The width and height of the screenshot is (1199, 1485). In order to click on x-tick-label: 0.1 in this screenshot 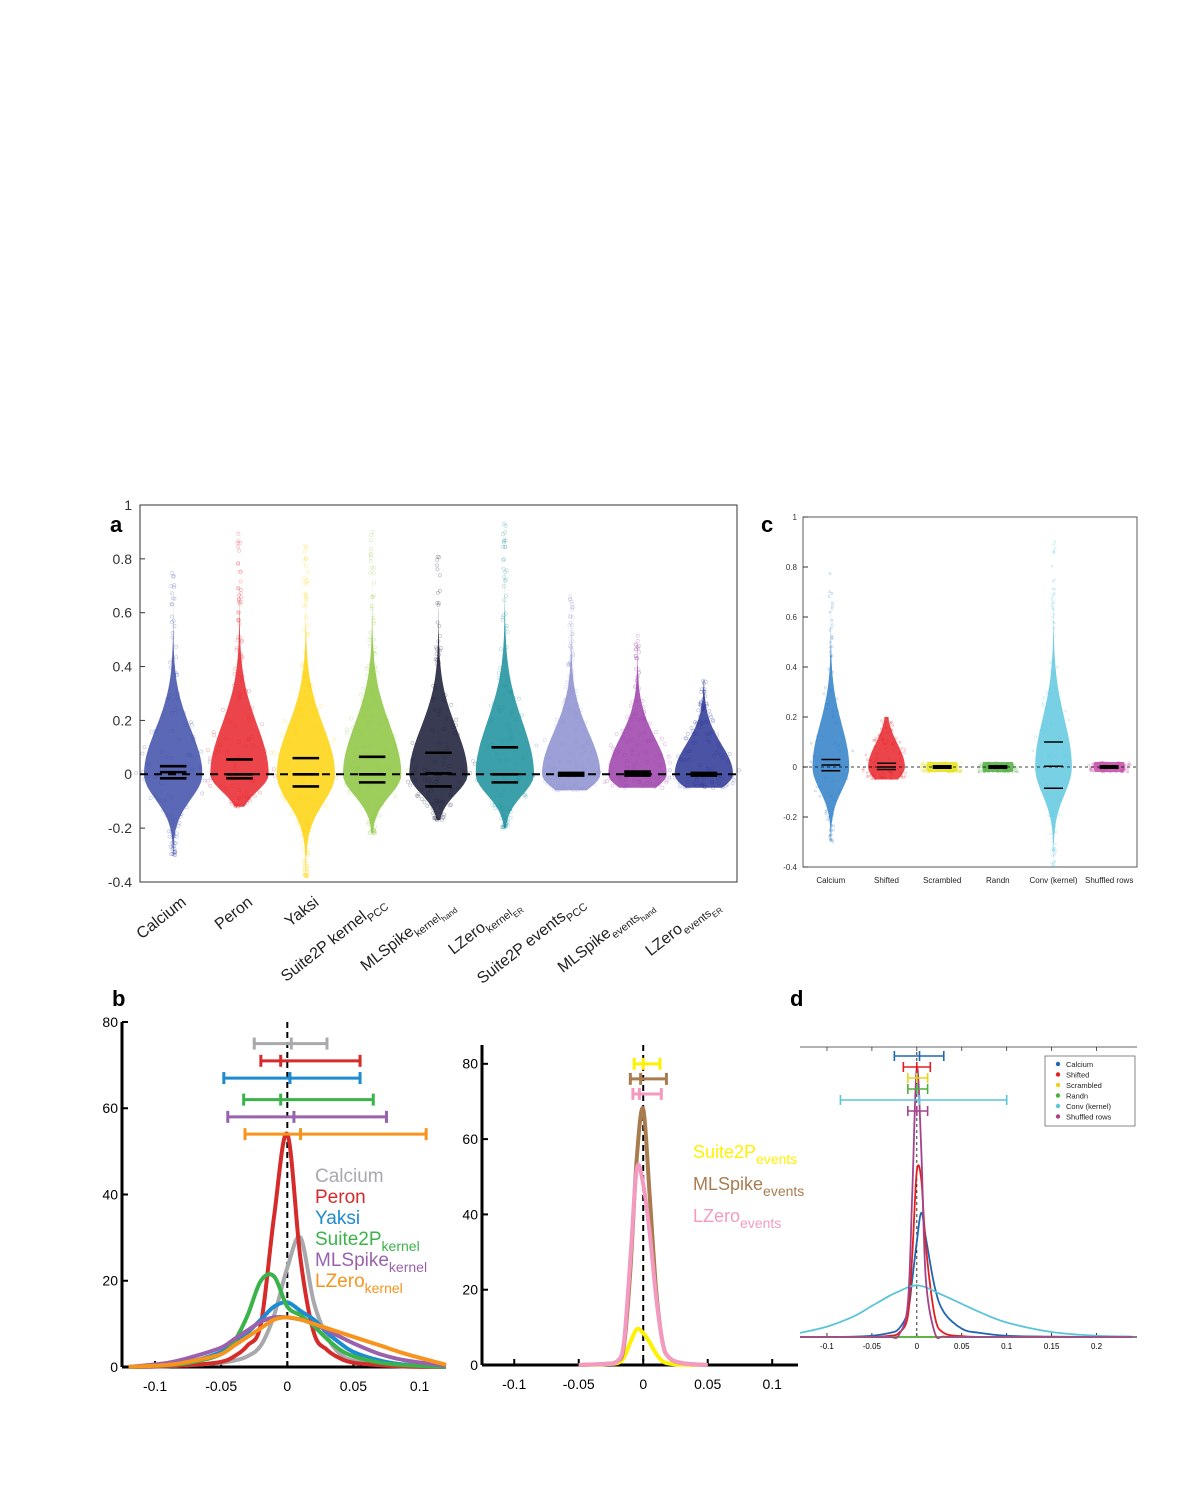, I will do `click(1007, 1346)`.